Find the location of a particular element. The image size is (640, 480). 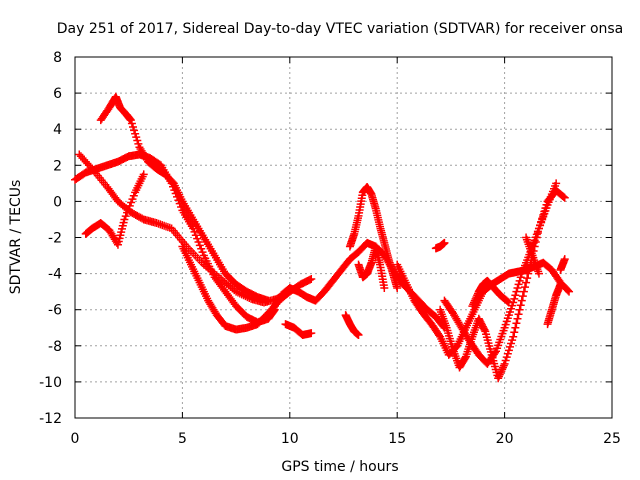

x-tick-label: 10 is located at coordinates (290, 439).